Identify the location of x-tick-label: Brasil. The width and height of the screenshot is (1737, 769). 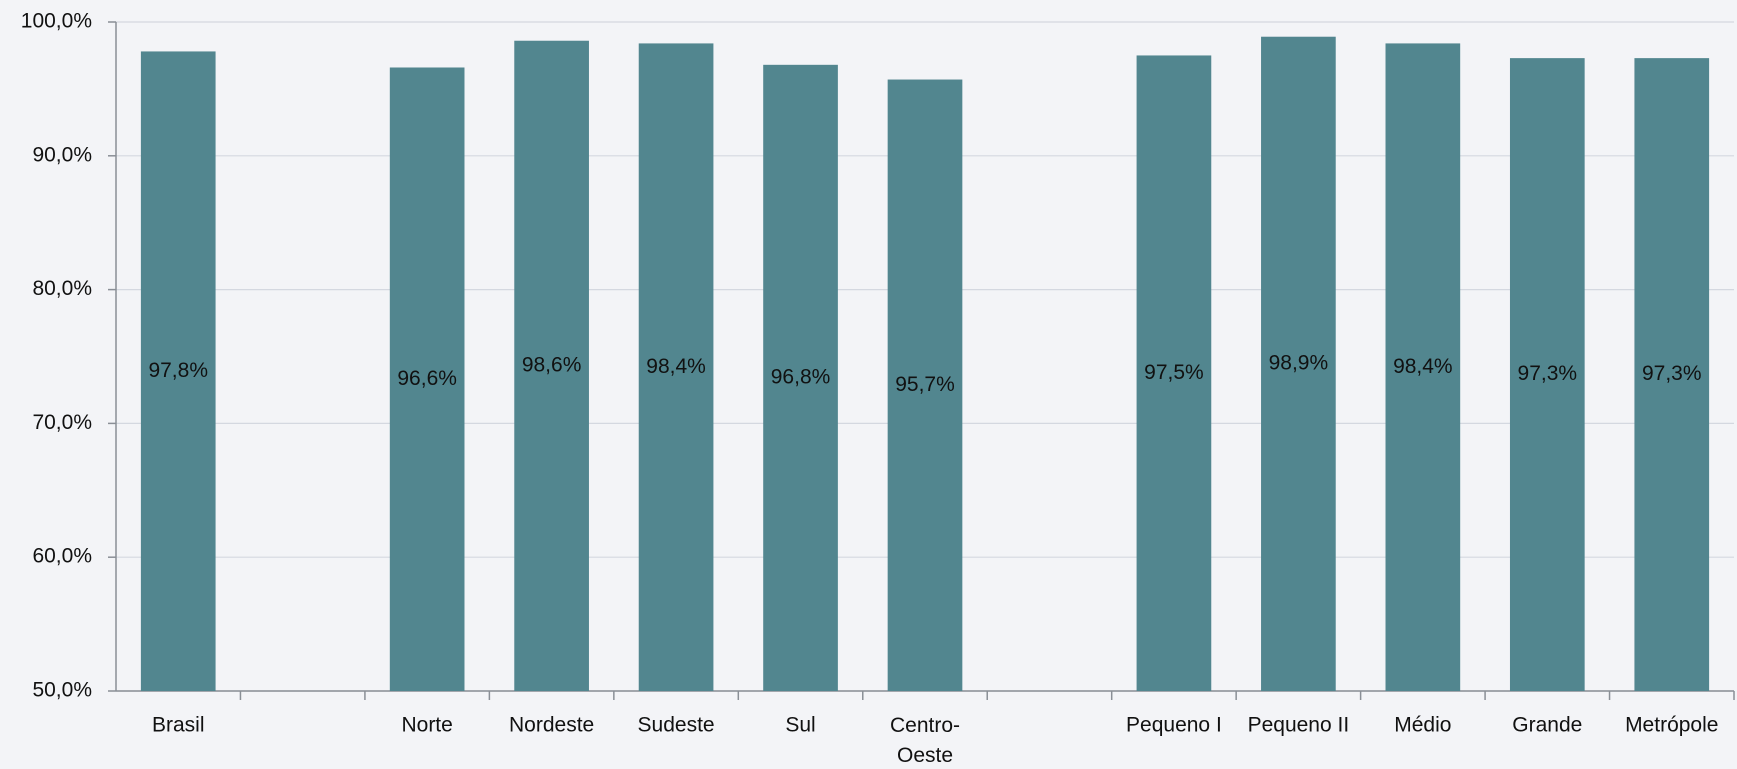
(178, 725).